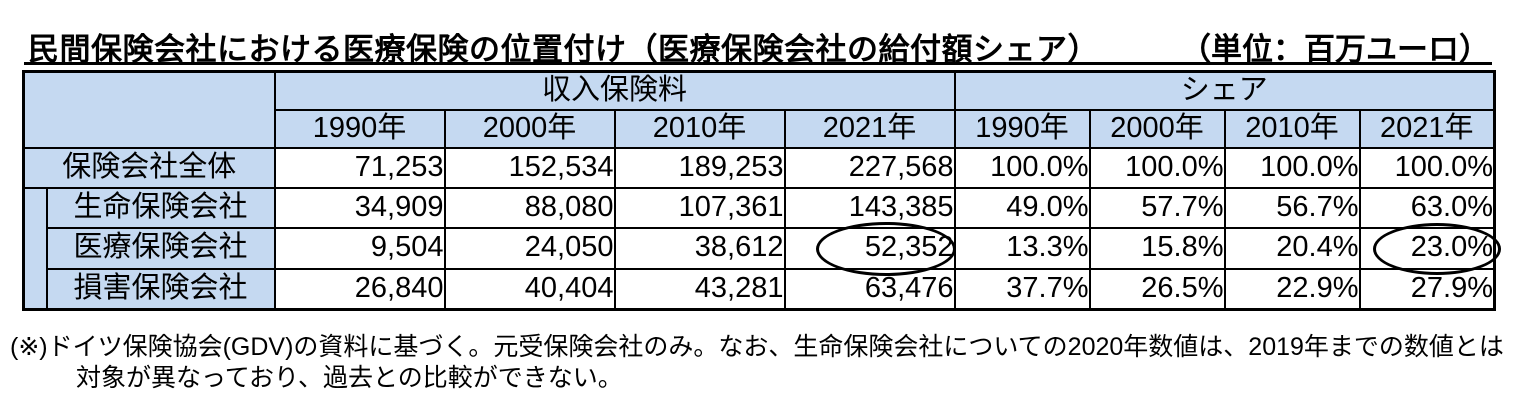  What do you see at coordinates (1427, 289) in the screenshot?
I see `share-value-cell: 27.9%` at bounding box center [1427, 289].